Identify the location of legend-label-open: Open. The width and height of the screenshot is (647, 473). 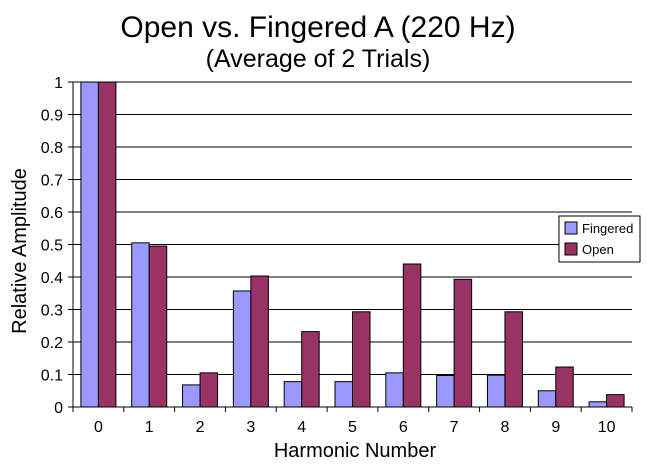
(598, 249).